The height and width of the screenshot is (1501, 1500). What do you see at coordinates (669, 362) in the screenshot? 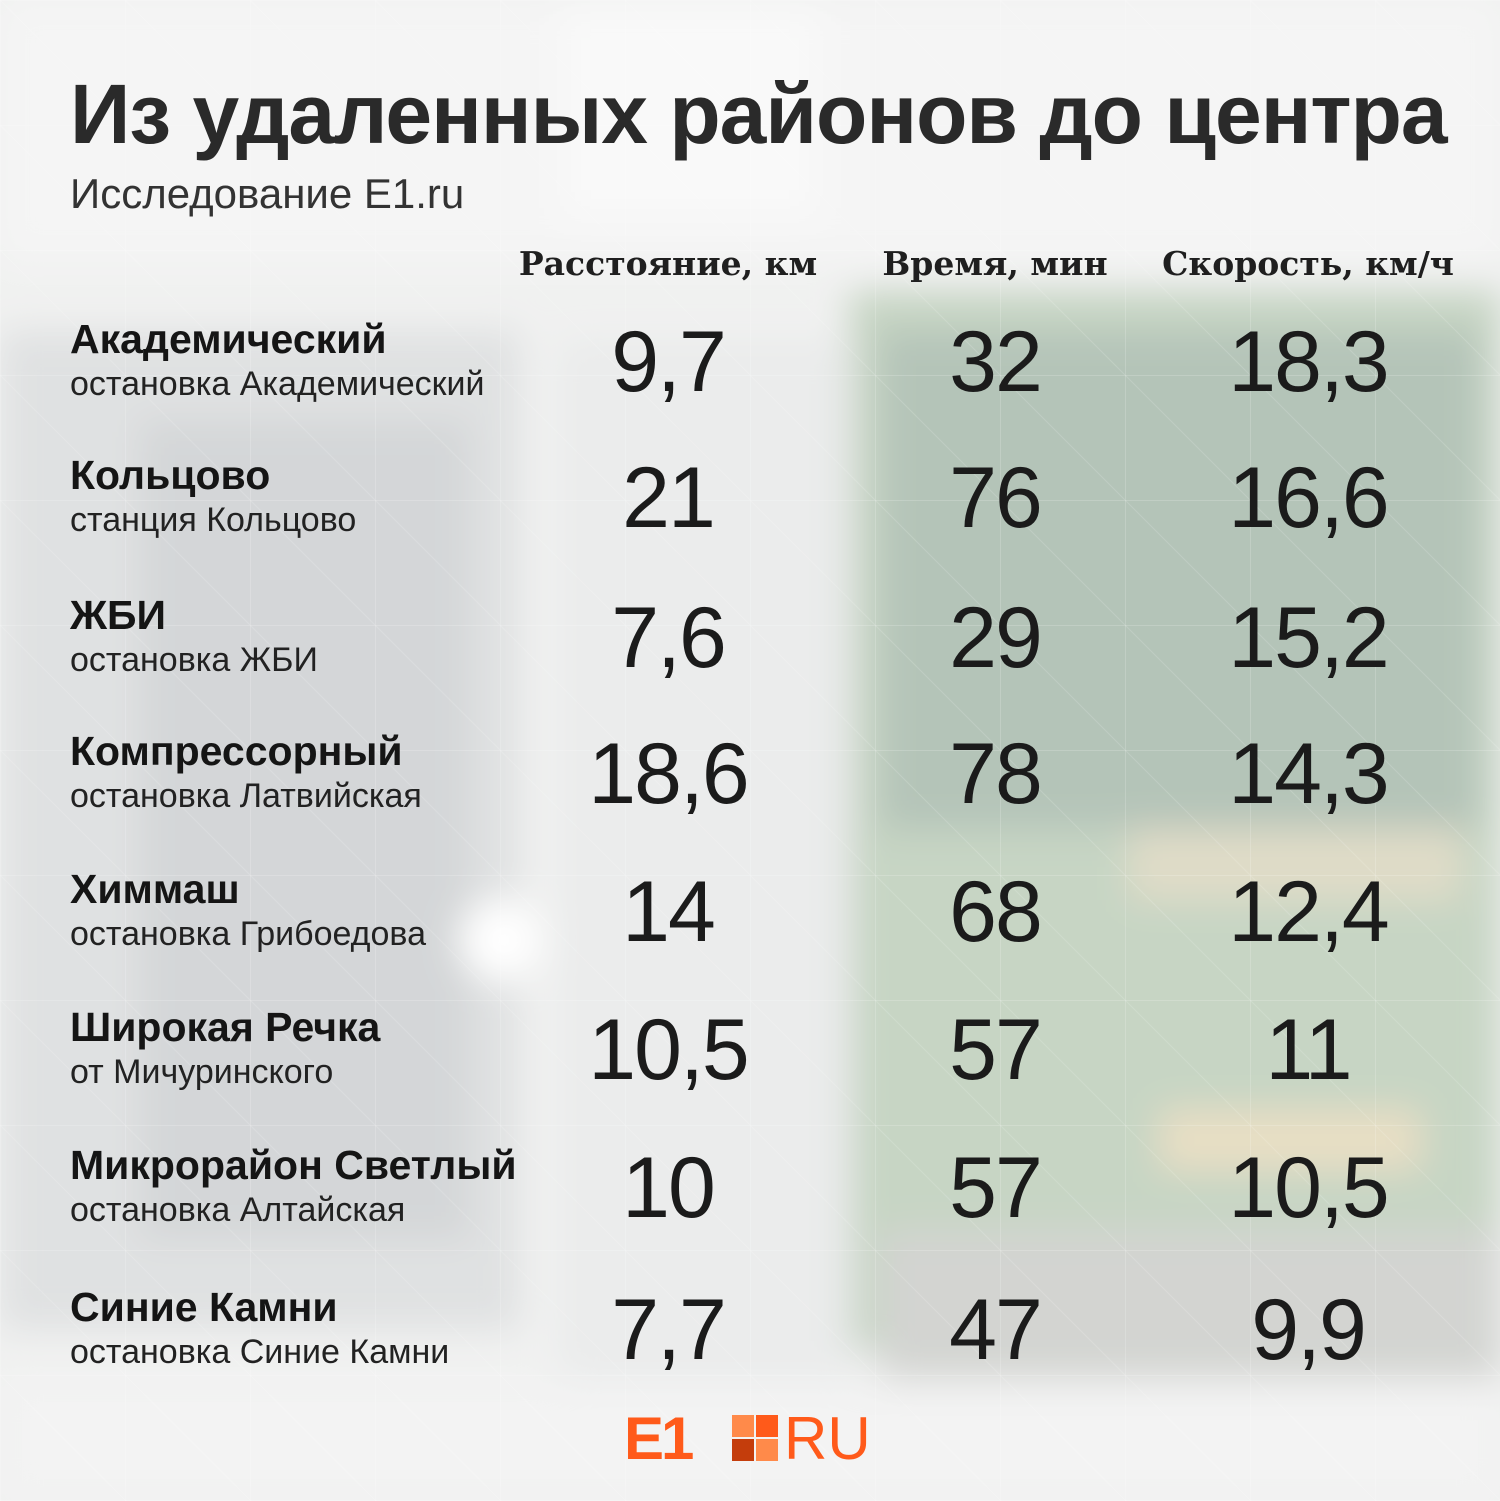
I see `distance-value: 9,7` at bounding box center [669, 362].